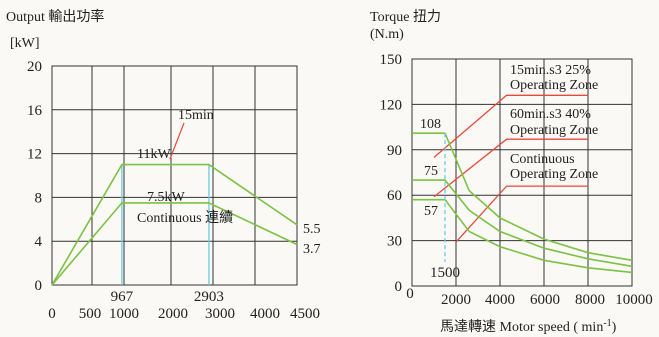 The width and height of the screenshot is (659, 337). What do you see at coordinates (167, 234) in the screenshot?
I see `power-speed-markers: 967 2903` at bounding box center [167, 234].